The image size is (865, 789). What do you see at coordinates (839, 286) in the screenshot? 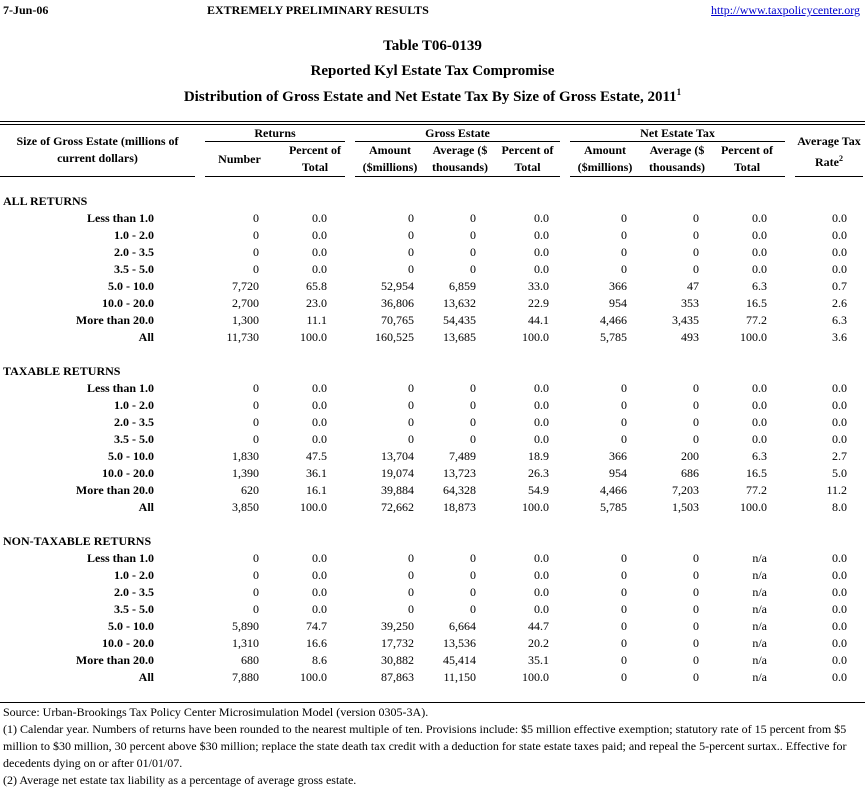
I see `table-cell: 0.7` at bounding box center [839, 286].